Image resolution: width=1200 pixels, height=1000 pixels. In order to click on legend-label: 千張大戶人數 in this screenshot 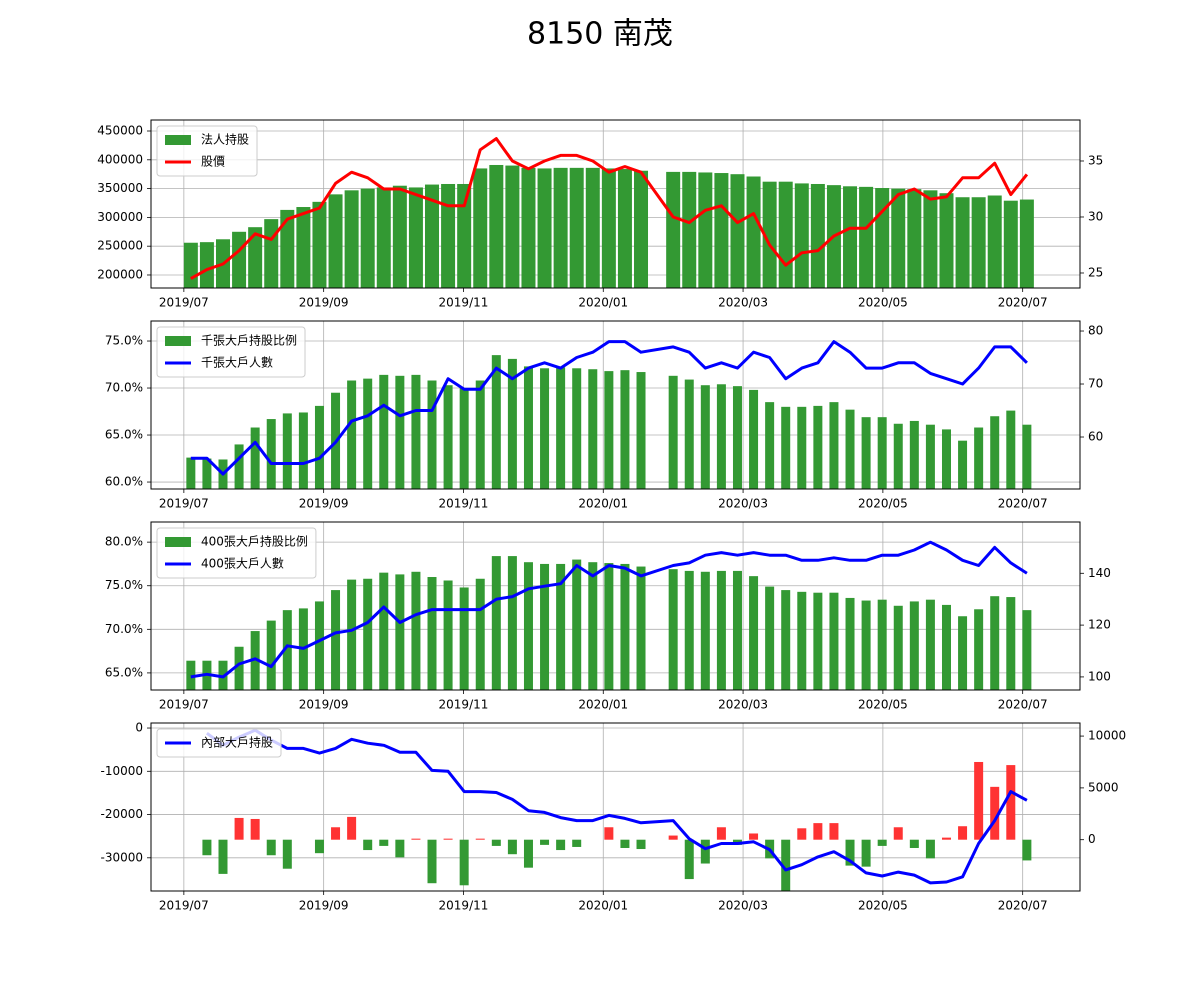, I will do `click(237, 363)`.